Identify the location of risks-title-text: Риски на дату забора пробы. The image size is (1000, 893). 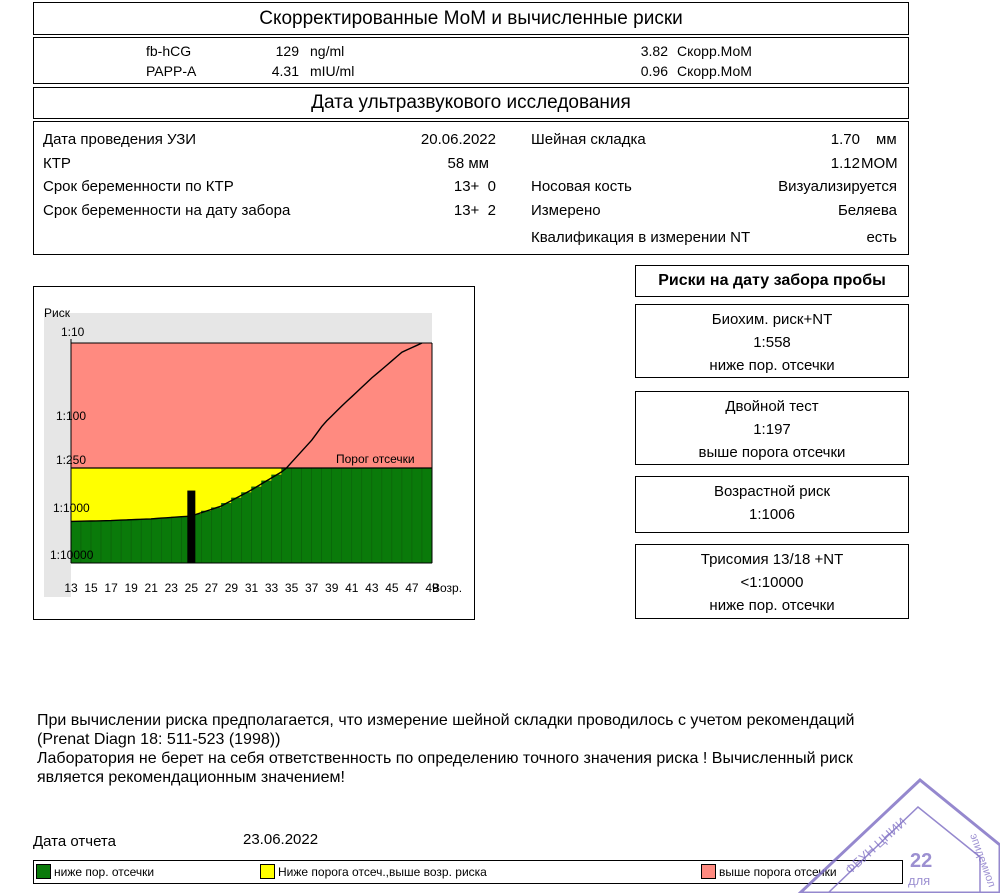
(772, 280).